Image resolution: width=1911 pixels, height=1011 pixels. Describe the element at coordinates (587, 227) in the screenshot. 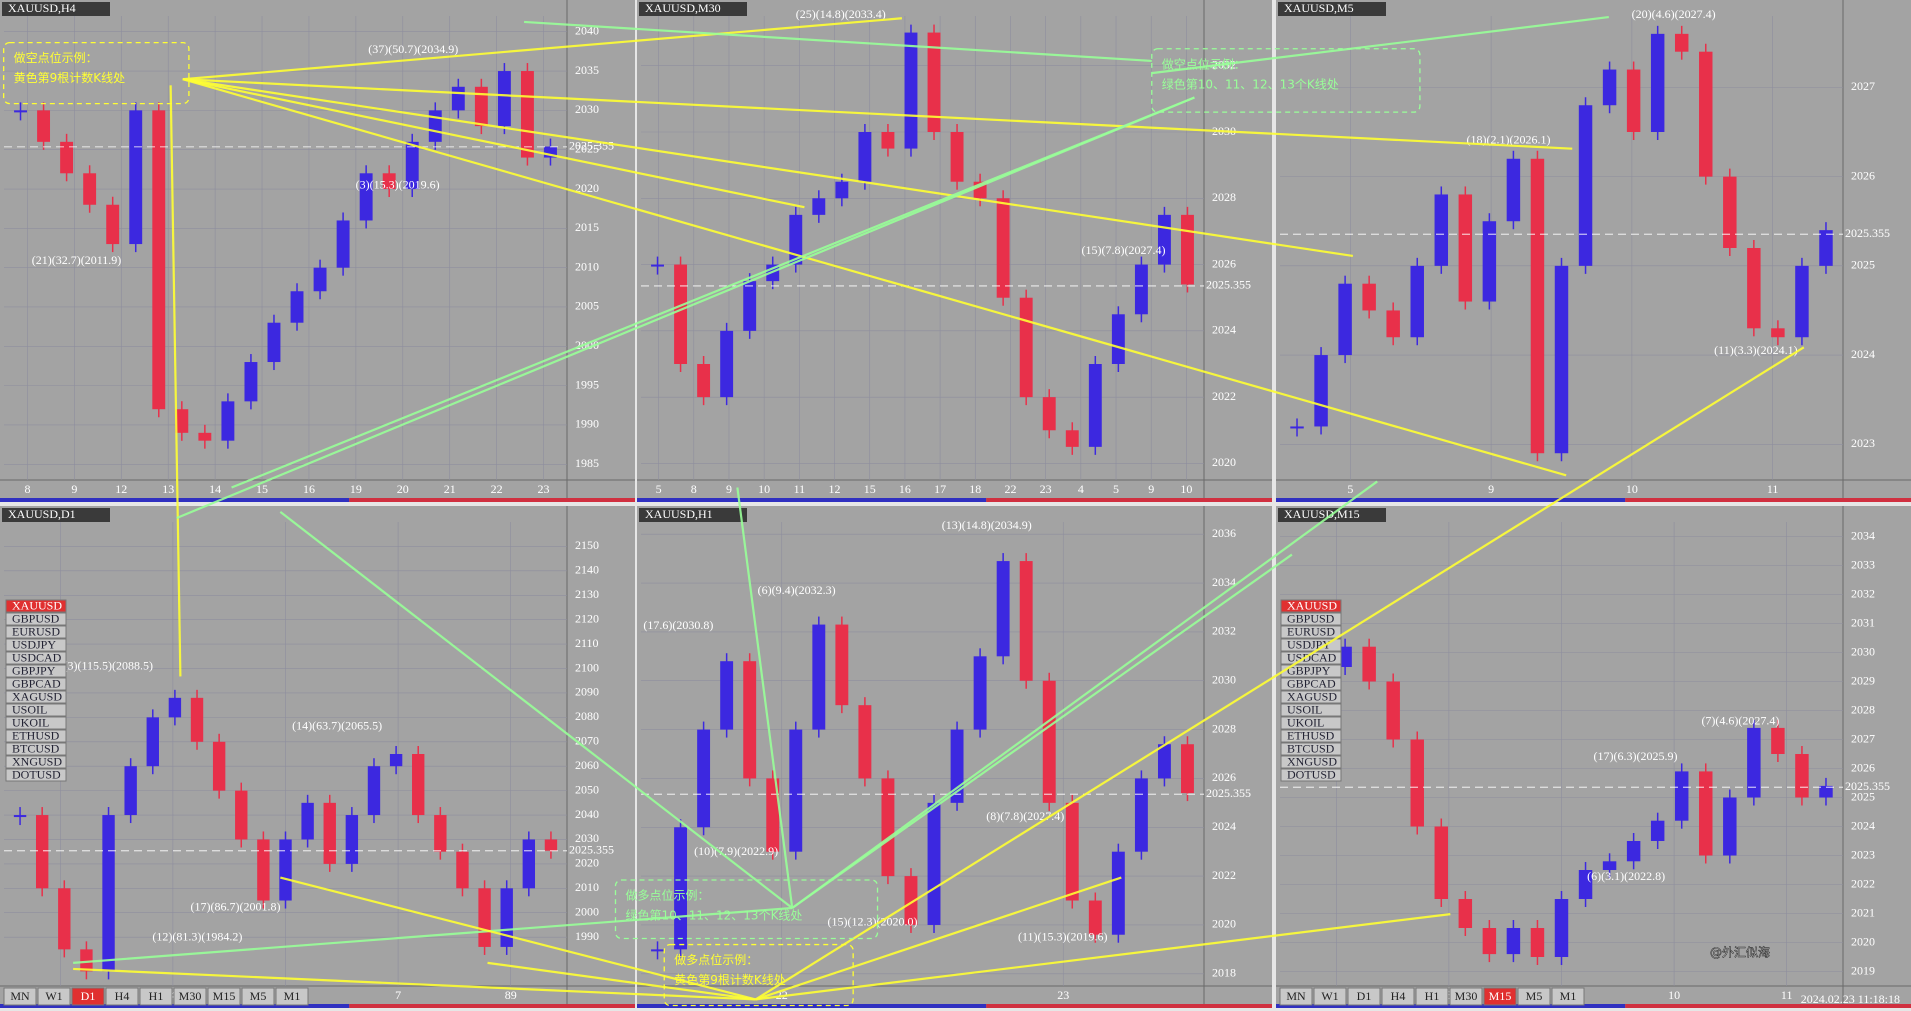

I see `y-tick-label: 2015` at that location.